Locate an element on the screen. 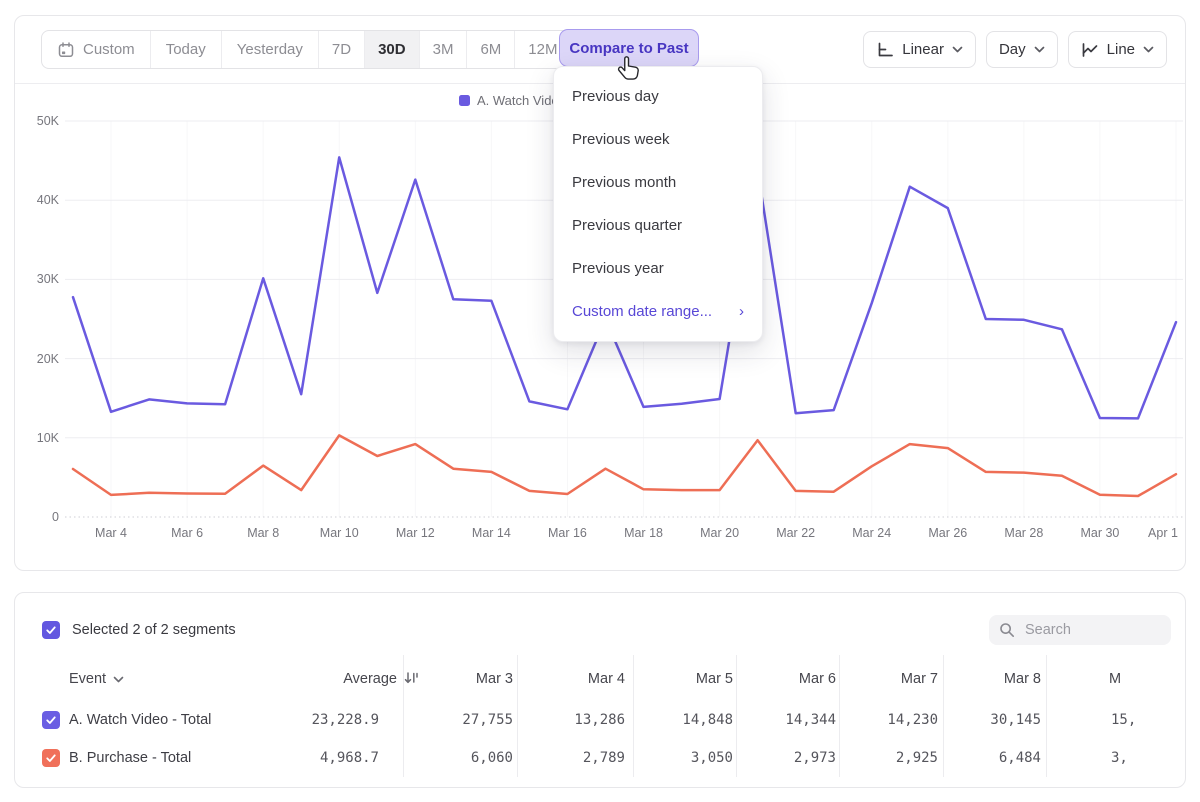 The height and width of the screenshot is (802, 1200). x-axis-label: Mar 22 is located at coordinates (796, 533).